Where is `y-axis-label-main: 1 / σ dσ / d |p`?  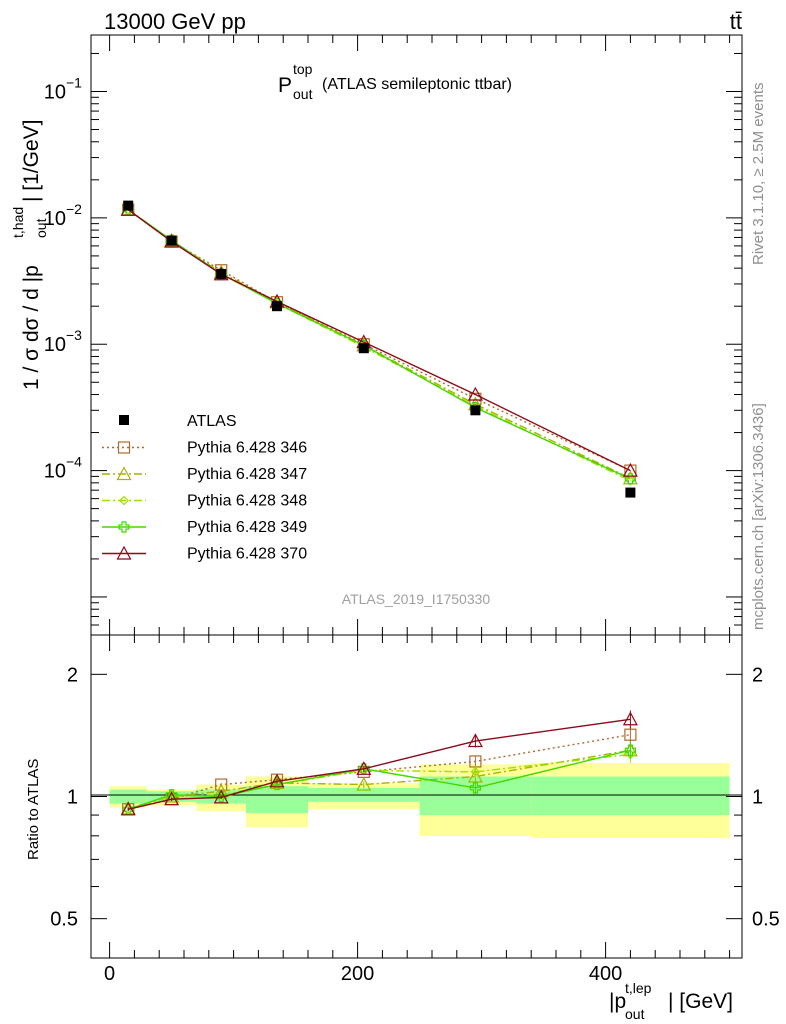 y-axis-label-main: 1 / σ dσ / d |p is located at coordinates (31, 327).